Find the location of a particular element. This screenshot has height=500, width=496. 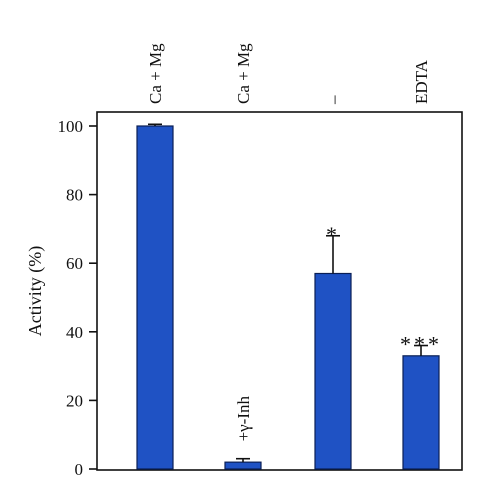

y-tick-label: 60 is located at coordinates (74, 263).